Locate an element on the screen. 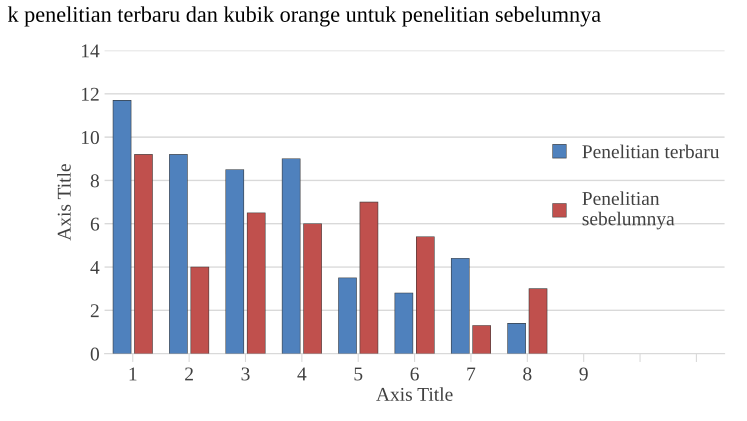  y-tick-label: 4 is located at coordinates (95, 267).